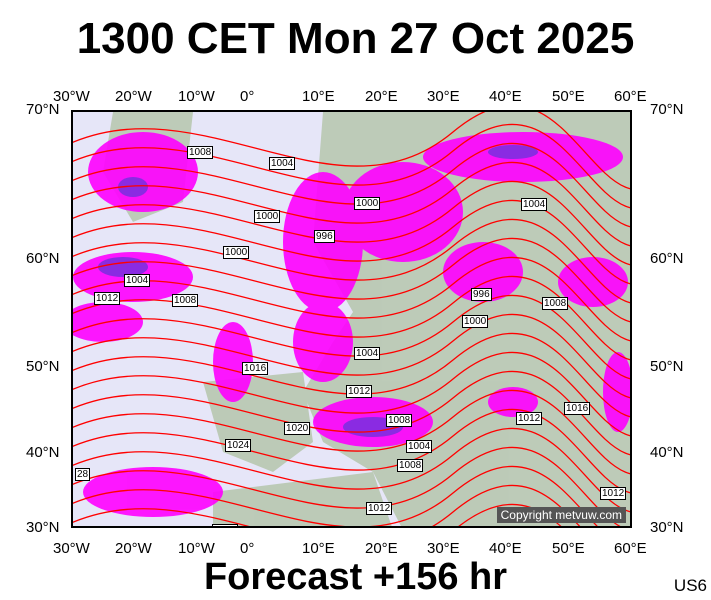  I want to click on forecast-label: Forecast +156 hr, so click(355, 577).